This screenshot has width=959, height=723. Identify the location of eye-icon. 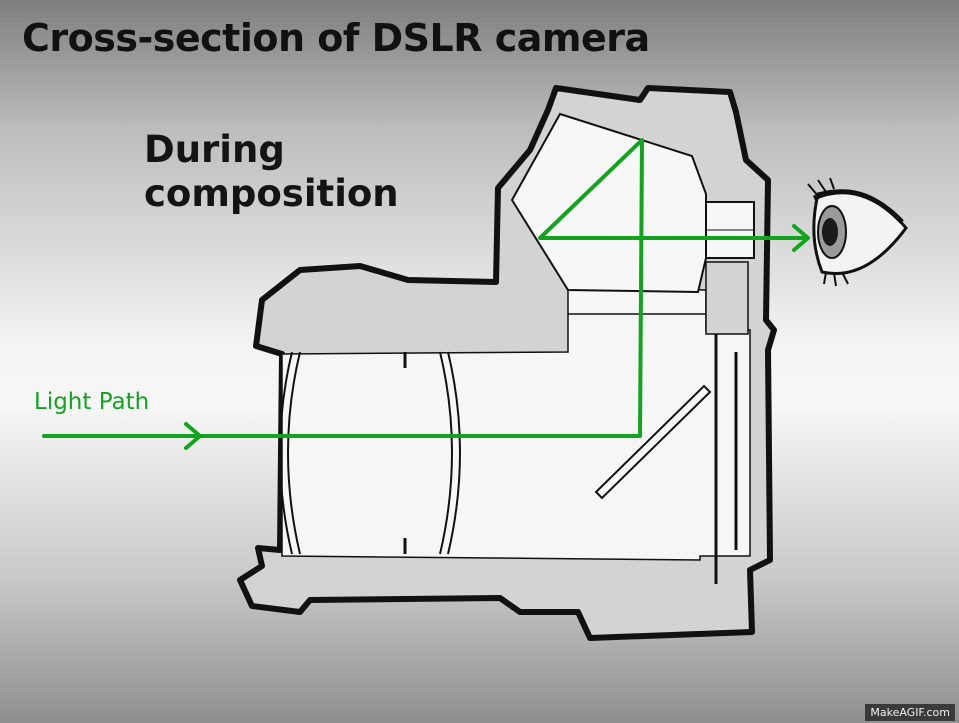
(857, 232).